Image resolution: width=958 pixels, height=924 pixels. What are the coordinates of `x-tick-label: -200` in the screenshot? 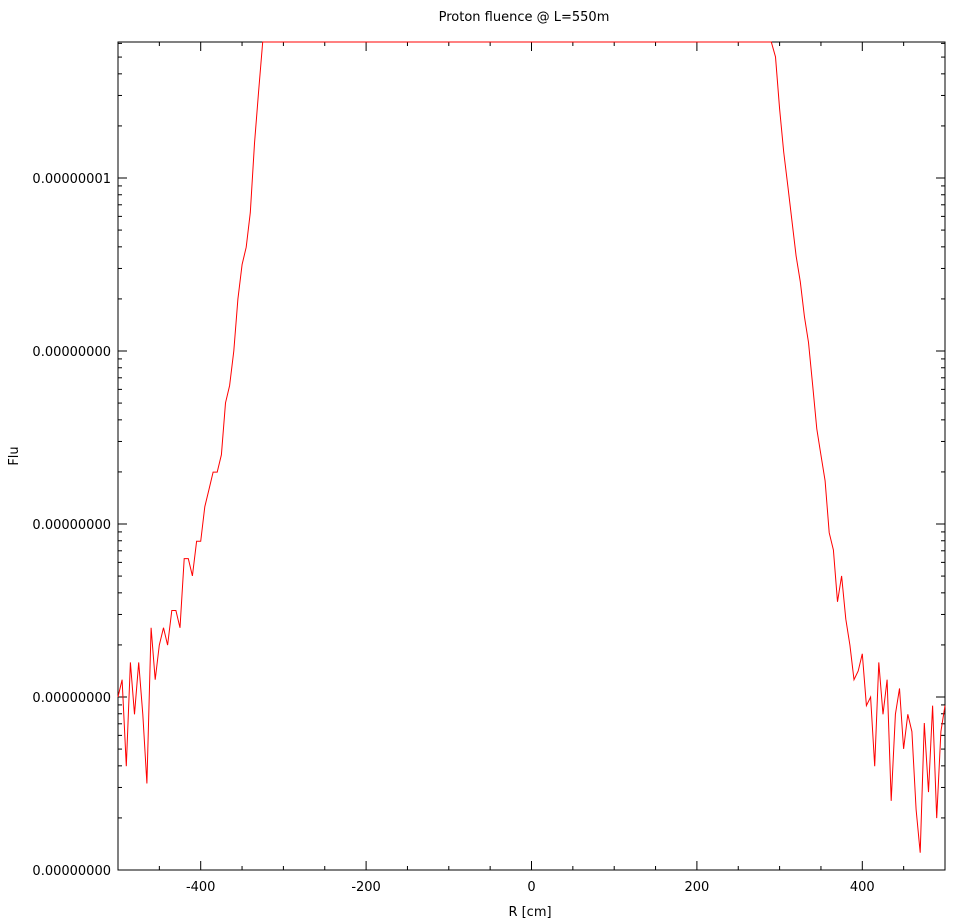 It's located at (366, 887).